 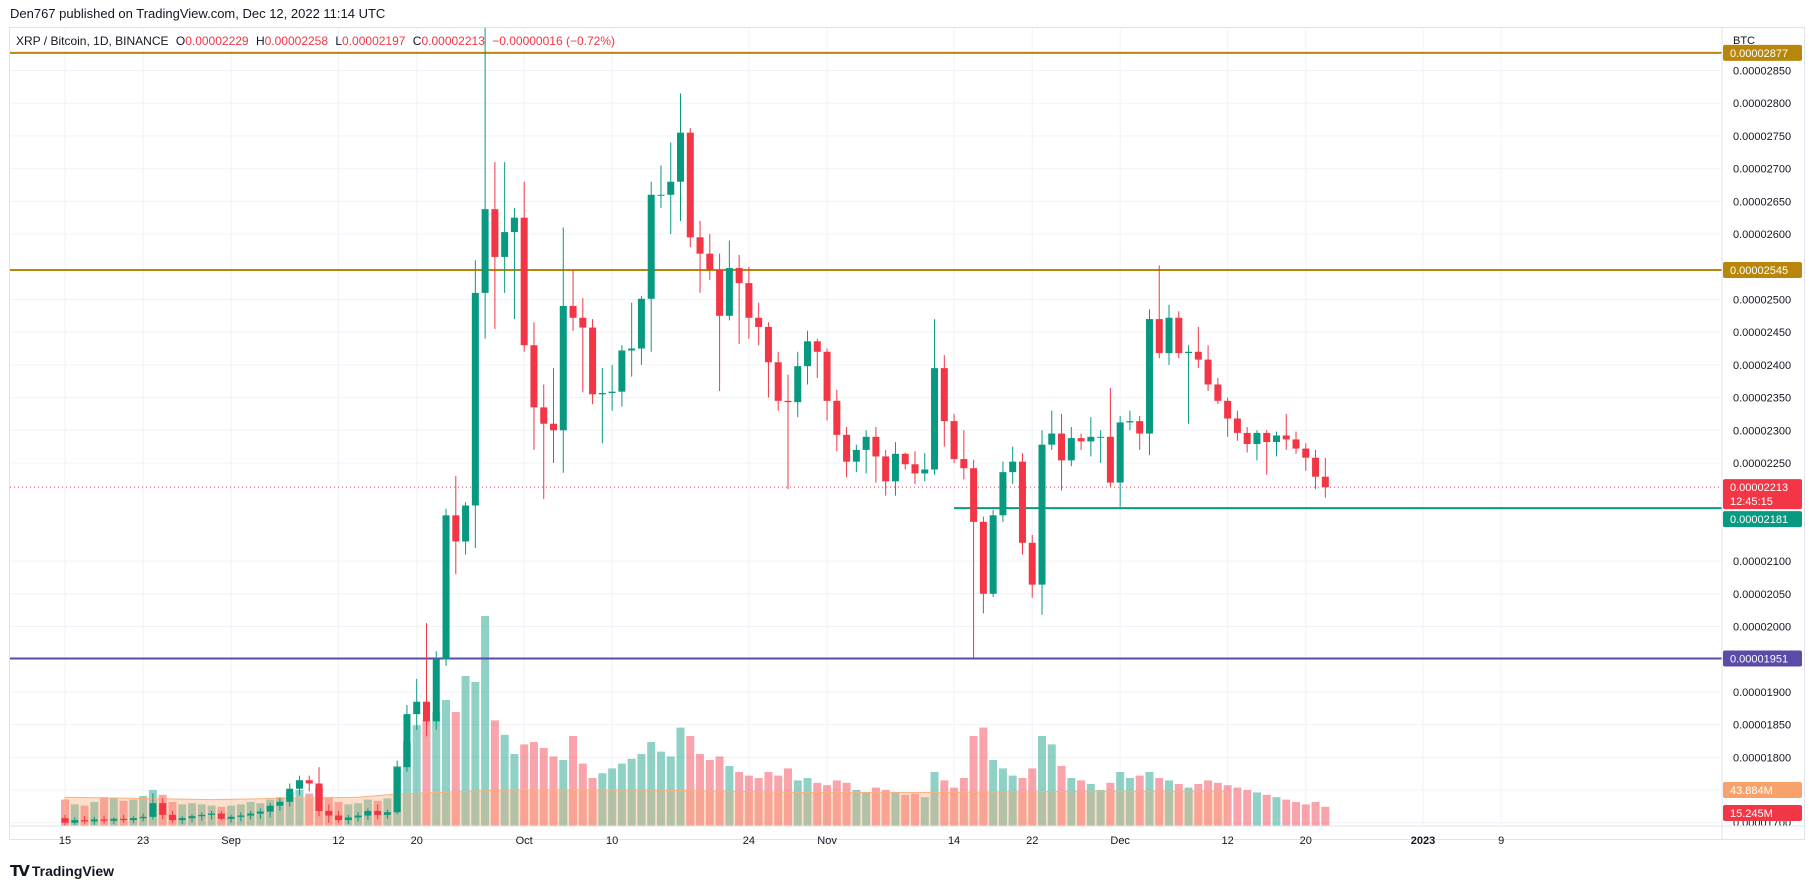 What do you see at coordinates (180, 41) in the screenshot?
I see `open-label: O` at bounding box center [180, 41].